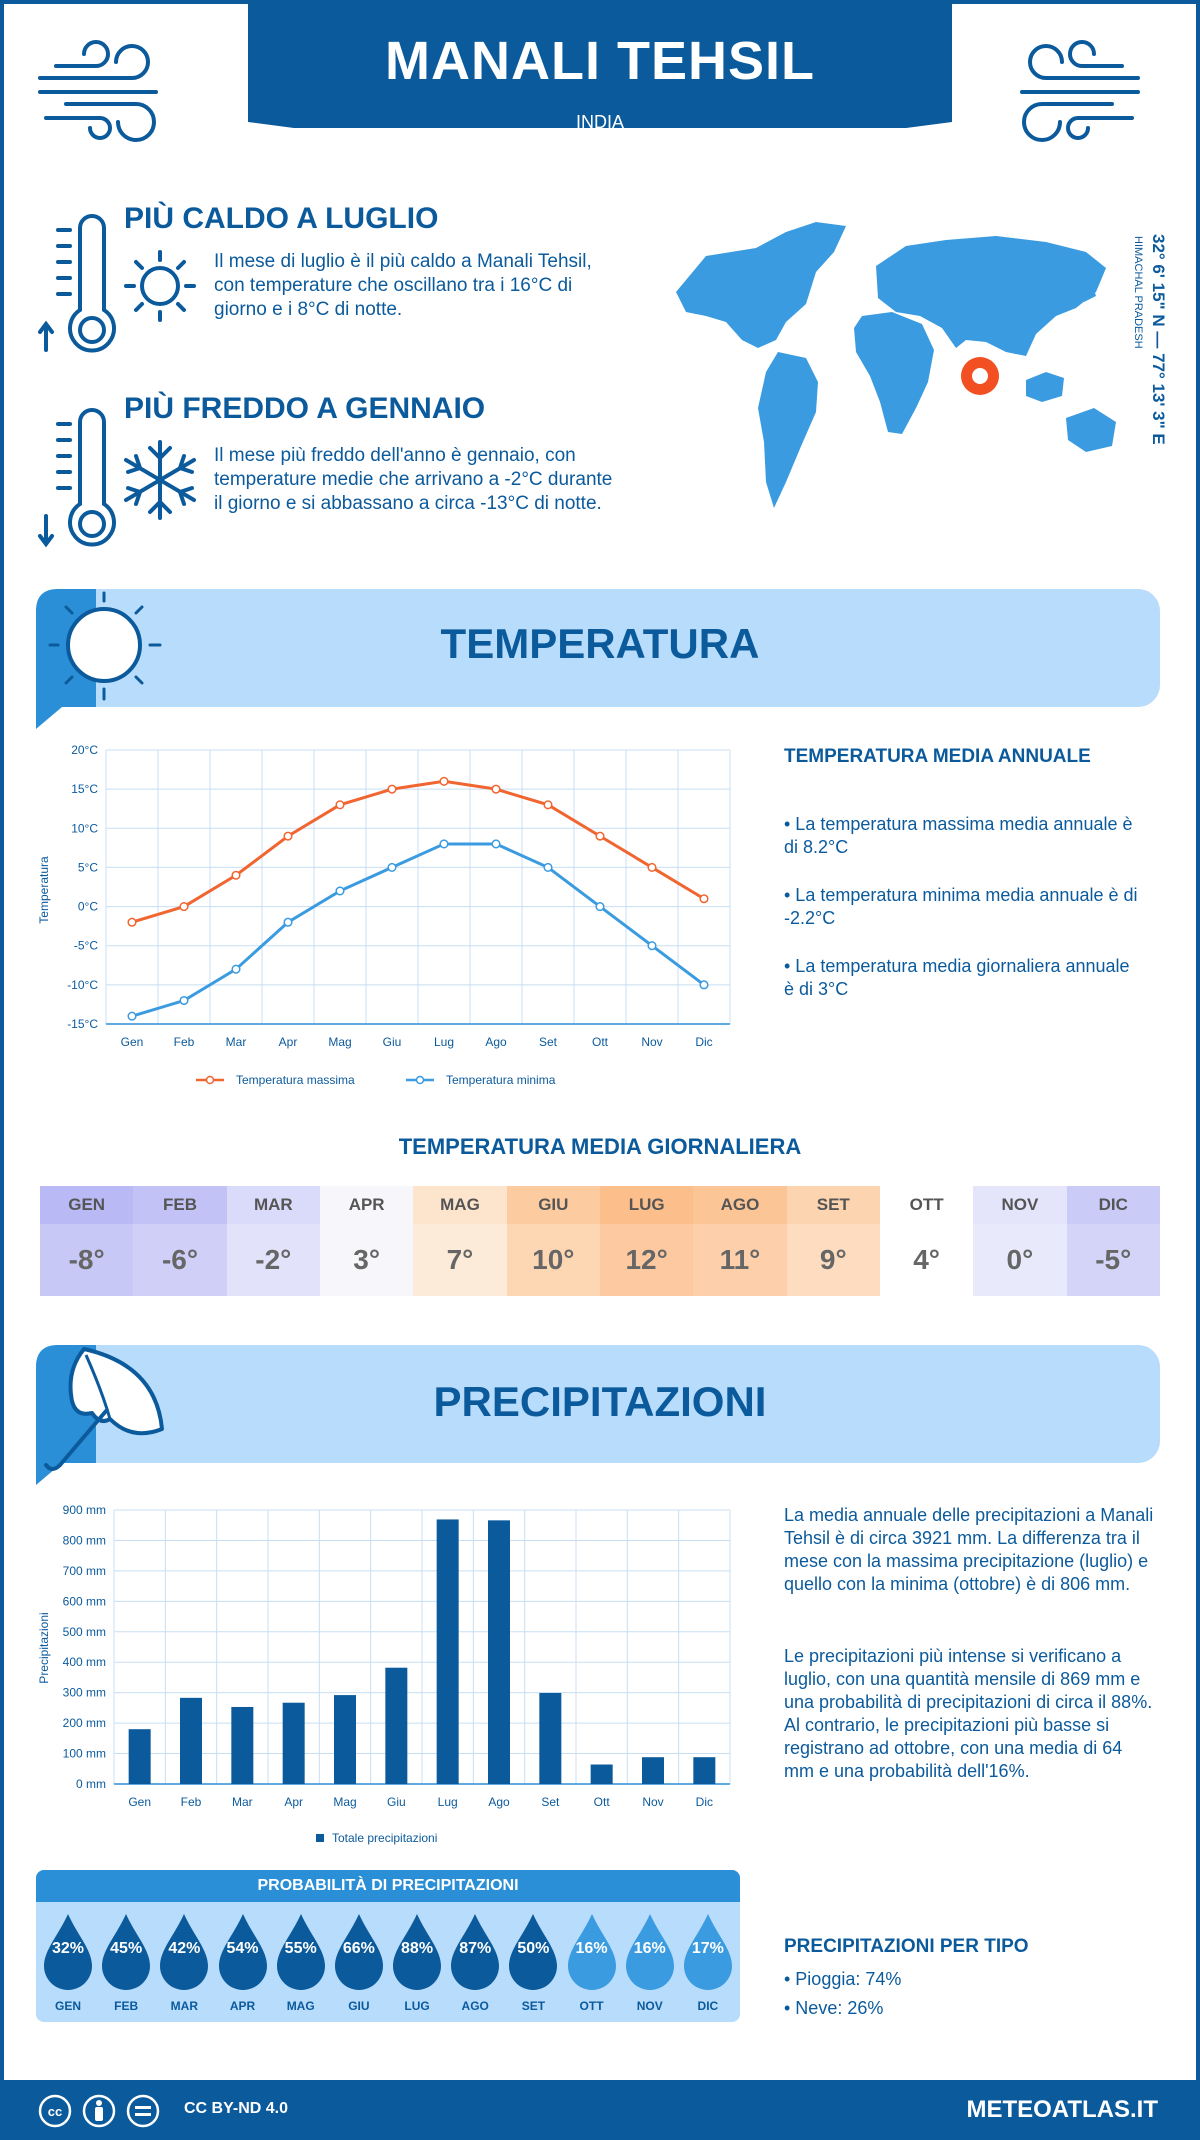 Image resolution: width=1200 pixels, height=2140 pixels. Describe the element at coordinates (646, 1241) in the screenshot. I see `daily-temp-cell: LUG 12°` at that location.